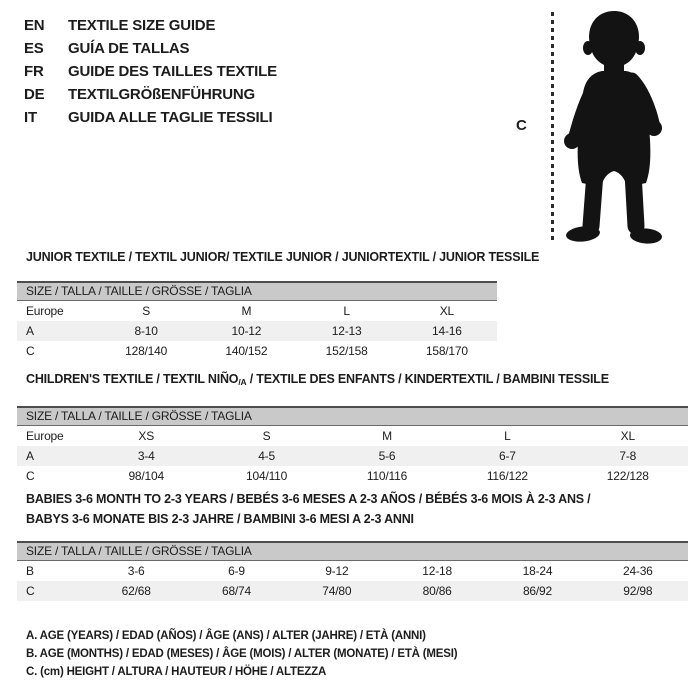 This screenshot has height=700, width=700. What do you see at coordinates (34, 25) in the screenshot?
I see `lang-code: EN` at bounding box center [34, 25].